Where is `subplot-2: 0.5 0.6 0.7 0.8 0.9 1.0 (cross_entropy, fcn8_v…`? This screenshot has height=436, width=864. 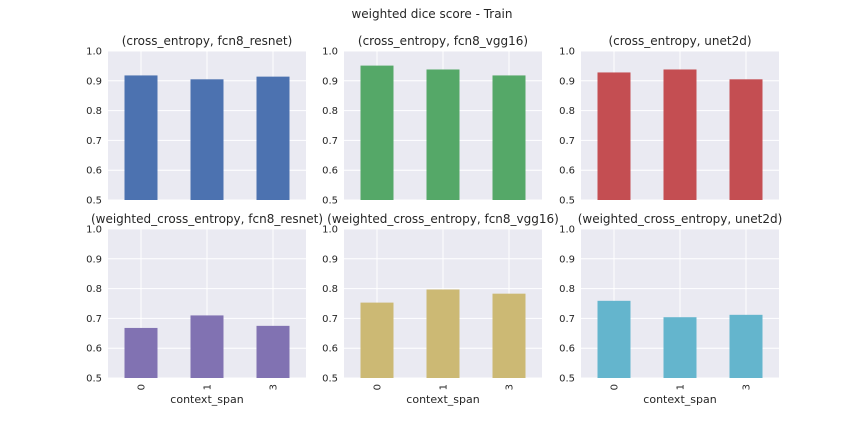
subplot-2: 0.5 0.6 0.7 0.8 0.9 1.0 (cross_entropy, fcn8_v… is located at coordinates (432, 120).